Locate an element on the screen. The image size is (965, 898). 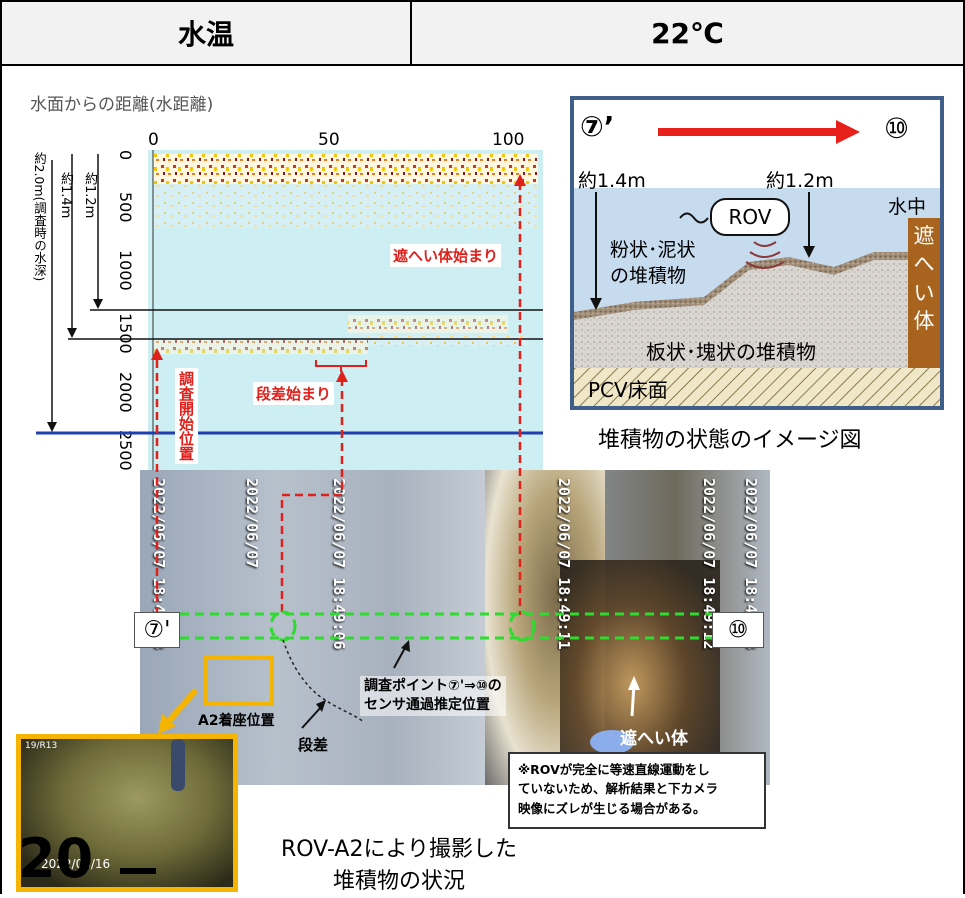
rov-tether is located at coordinates (694, 218).